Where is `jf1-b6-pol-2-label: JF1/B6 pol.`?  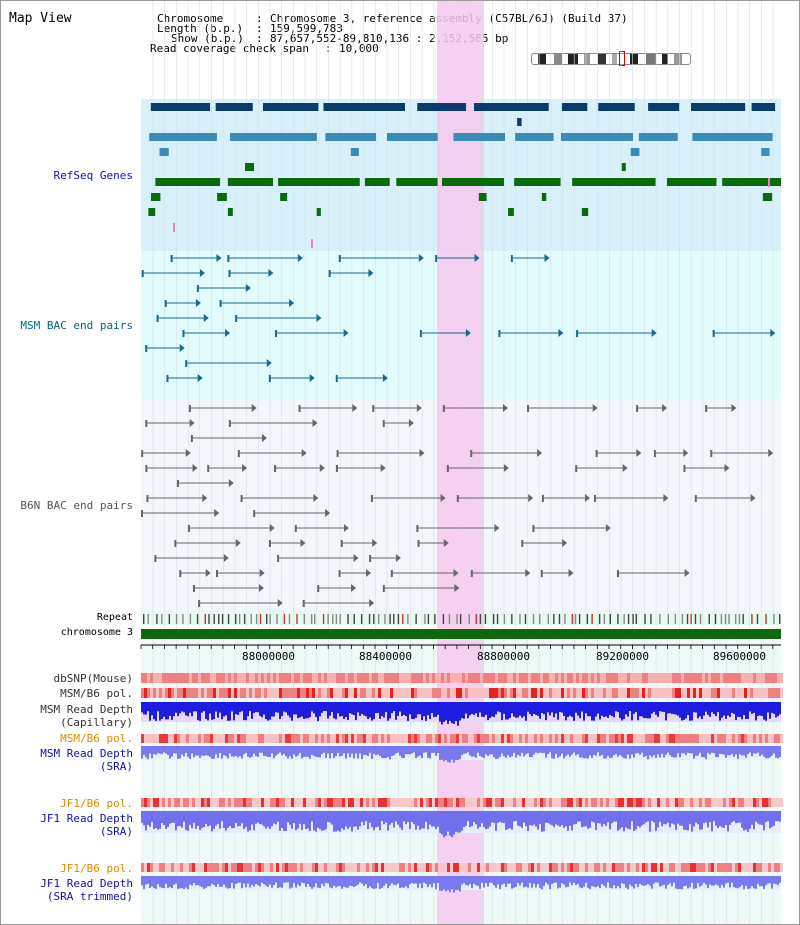
jf1-b6-pol-2-label: JF1/B6 pol. is located at coordinates (96, 868).